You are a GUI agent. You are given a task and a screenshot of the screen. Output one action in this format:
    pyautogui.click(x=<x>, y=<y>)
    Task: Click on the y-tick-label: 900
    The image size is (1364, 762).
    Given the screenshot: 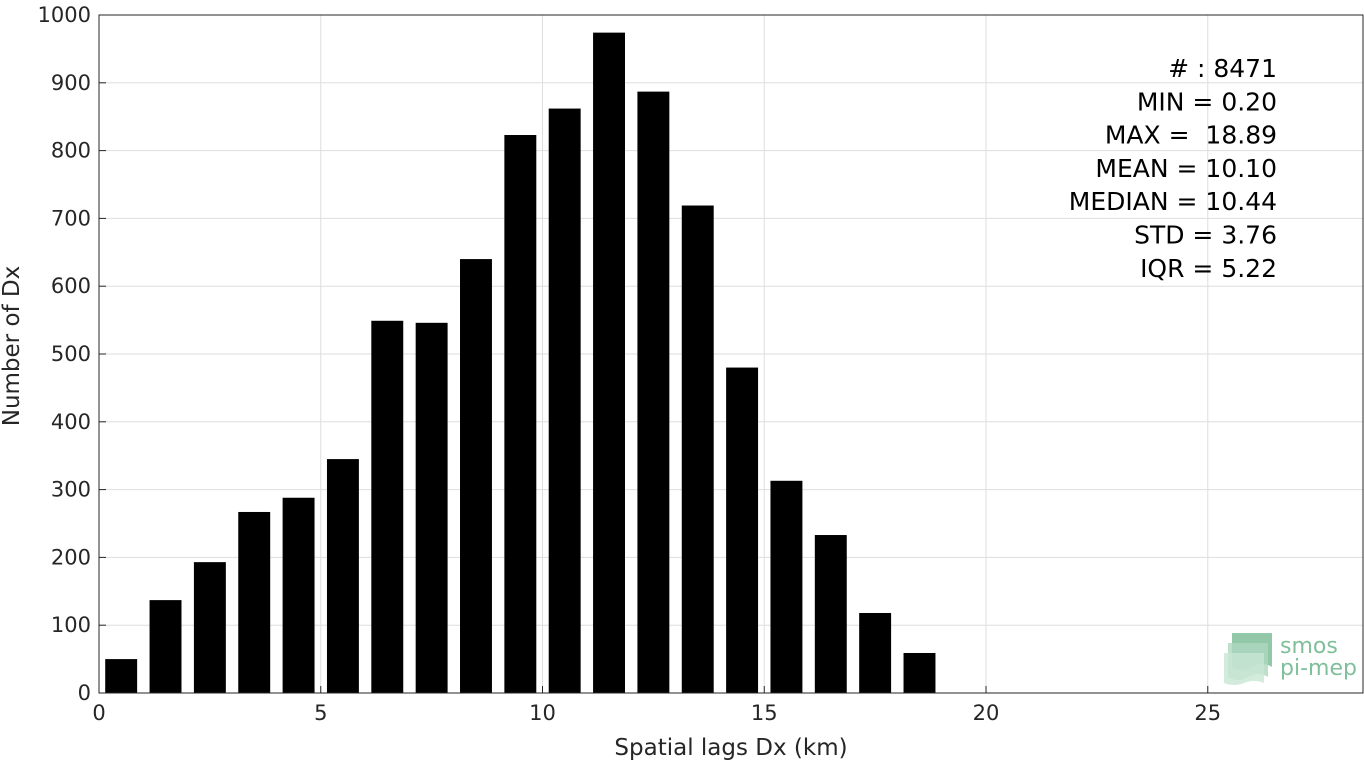 What is the action you would take?
    pyautogui.click(x=71, y=83)
    